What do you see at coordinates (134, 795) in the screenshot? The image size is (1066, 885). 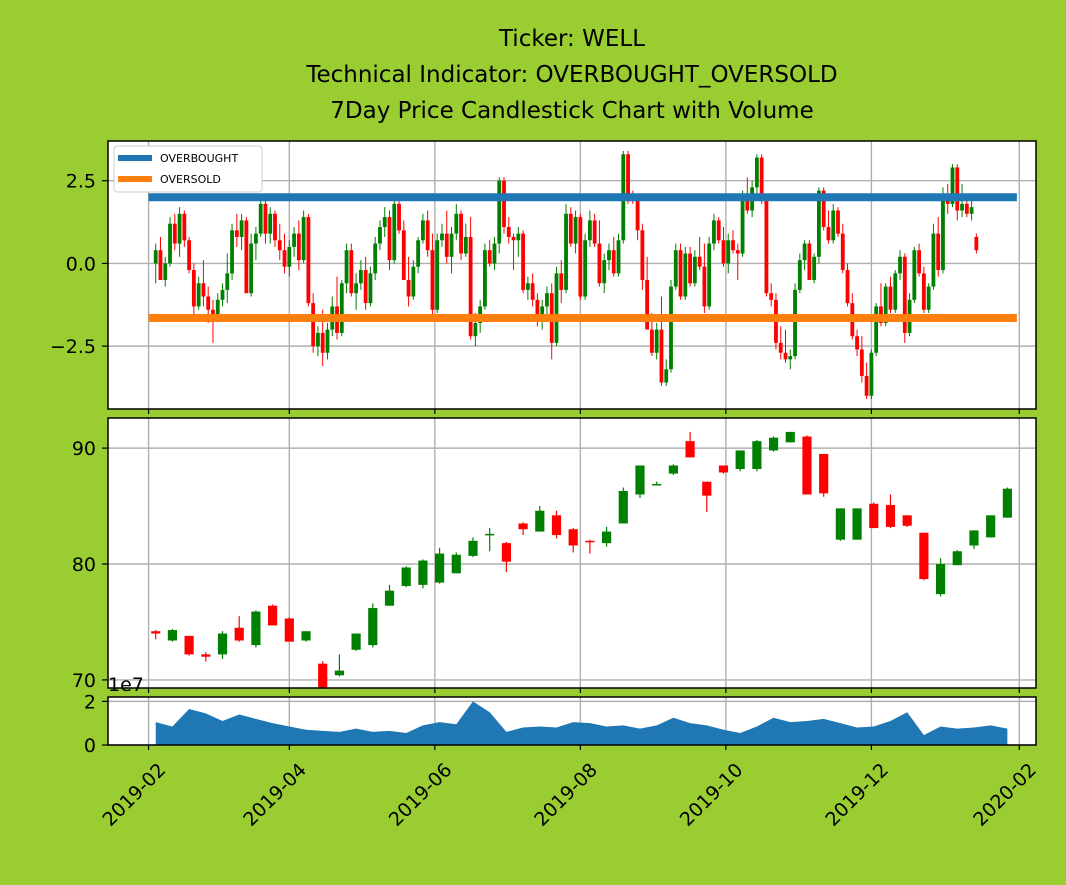 I see `x-tick-label: 2019-02` at bounding box center [134, 795].